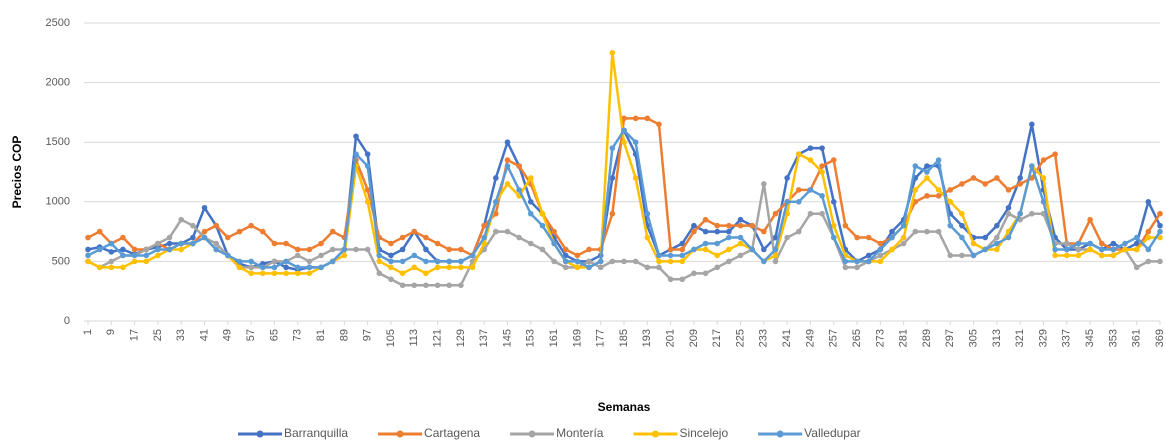  Describe the element at coordinates (484, 338) in the screenshot. I see `x-tick-label: 137` at that location.